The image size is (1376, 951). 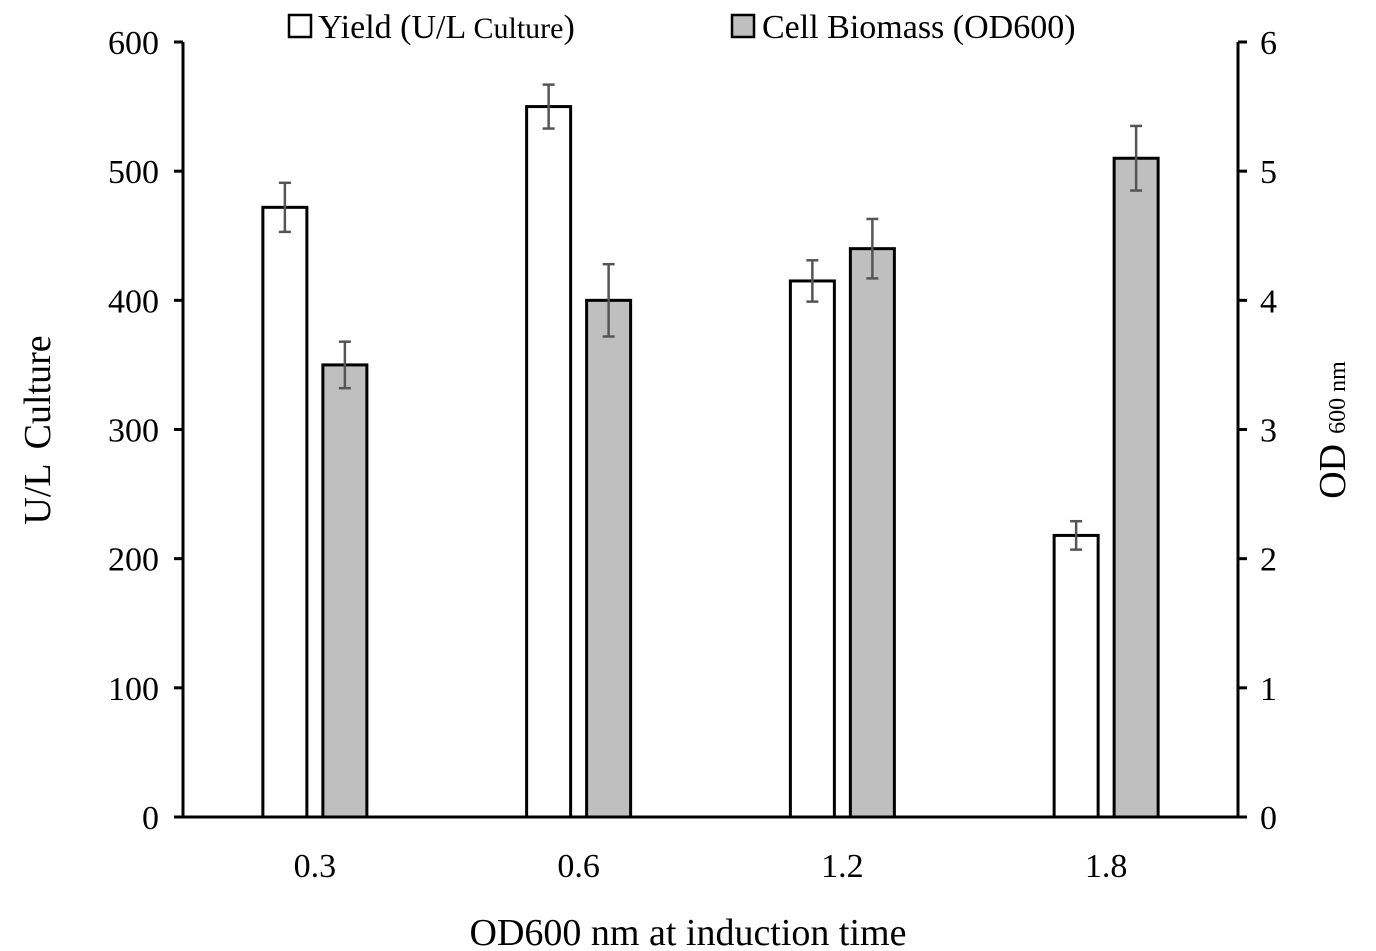 I want to click on error-bar-biomass-1.2, so click(x=872, y=248).